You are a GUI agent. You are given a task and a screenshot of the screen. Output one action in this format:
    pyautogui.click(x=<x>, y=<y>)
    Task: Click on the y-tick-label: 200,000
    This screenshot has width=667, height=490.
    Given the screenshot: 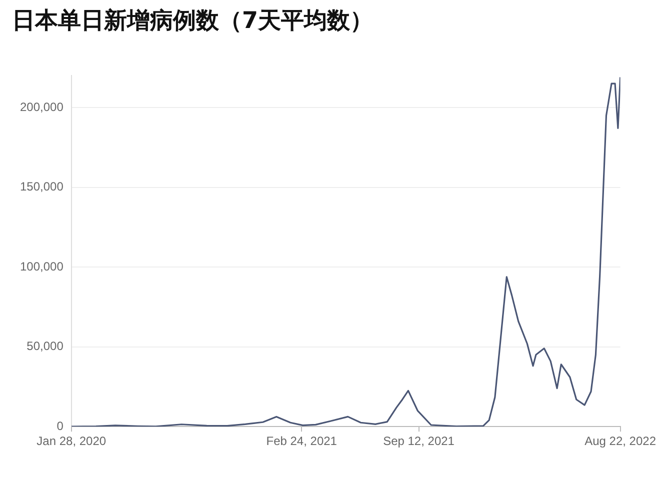 What is the action you would take?
    pyautogui.click(x=42, y=107)
    